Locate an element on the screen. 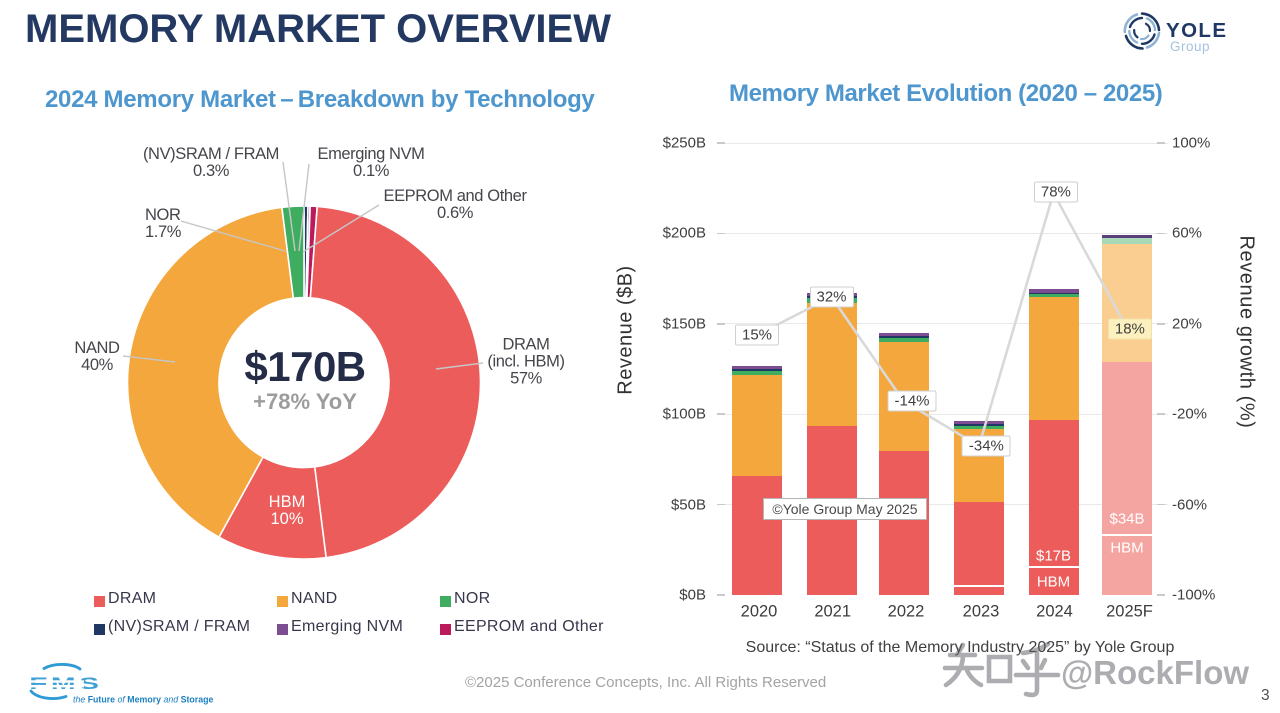 This screenshot has height=713, width=1280. svg-text: FMS is located at coordinates (65, 683).